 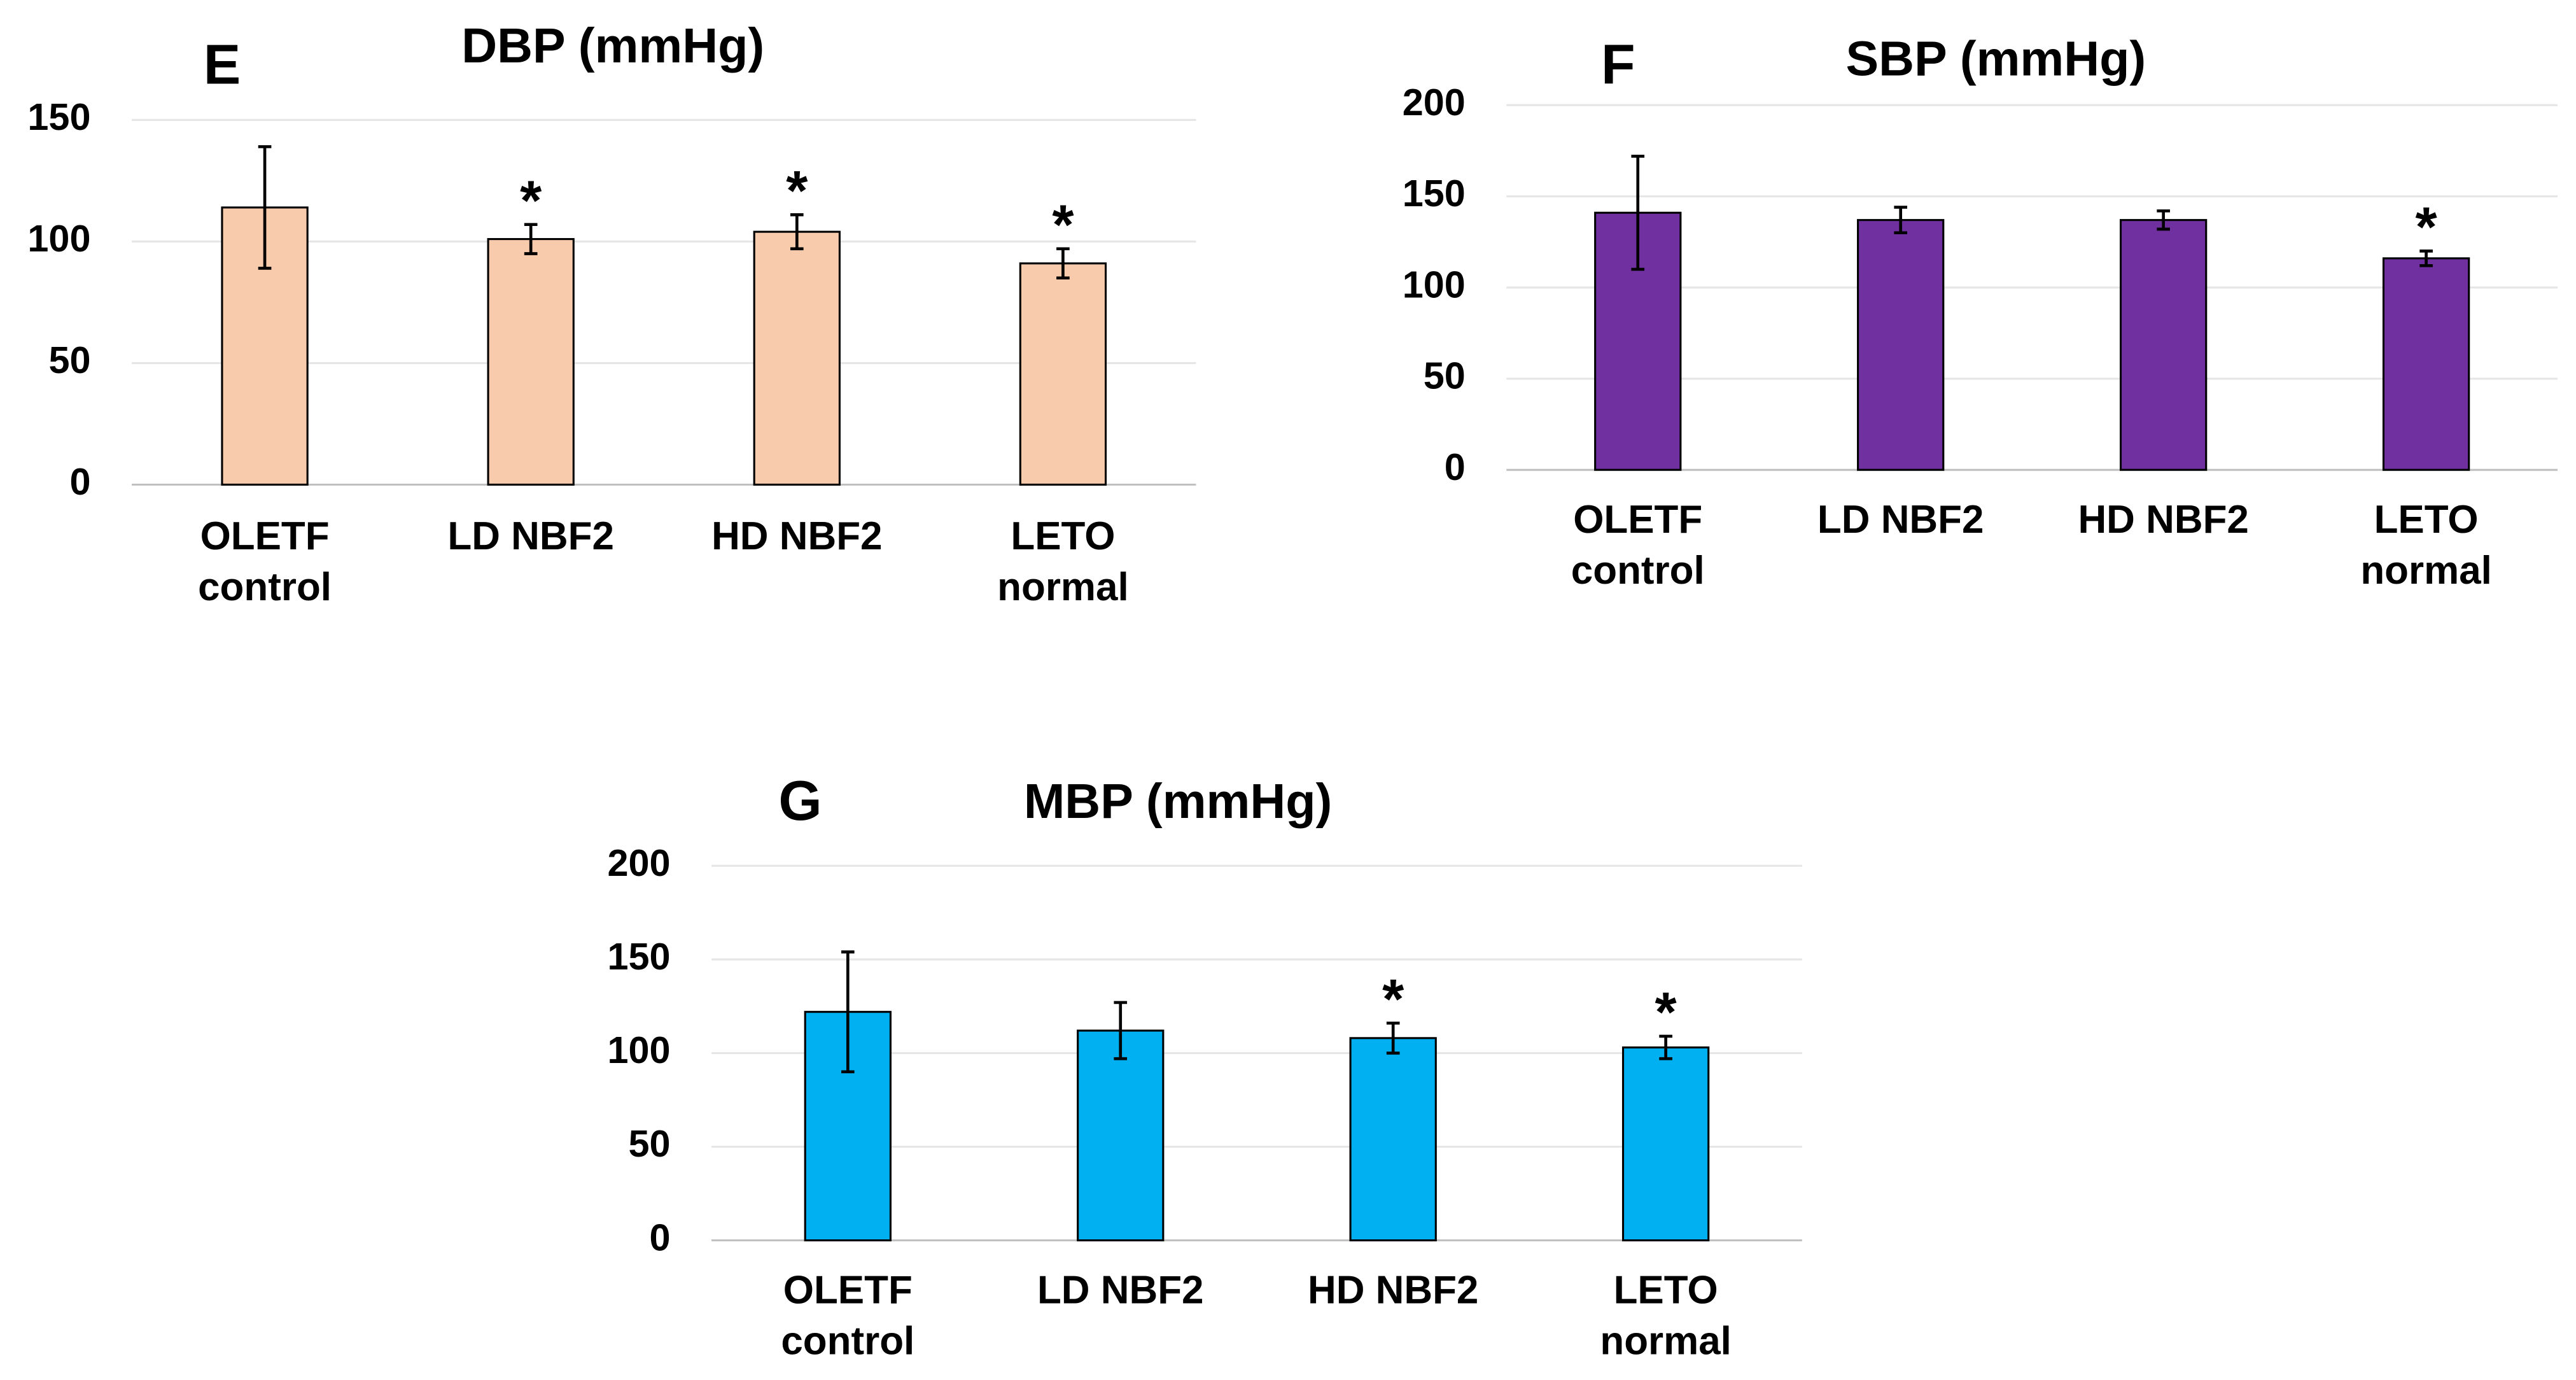 I want to click on panel-label: F, so click(x=1618, y=65).